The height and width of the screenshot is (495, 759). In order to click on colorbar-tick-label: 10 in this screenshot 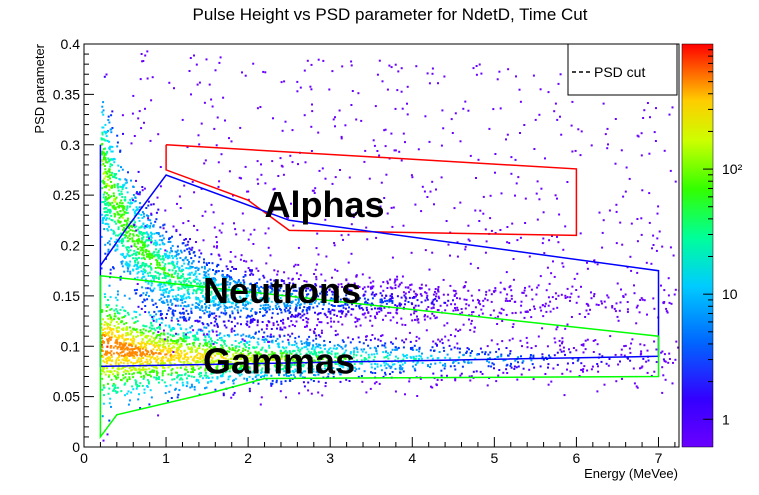, I will do `click(730, 294)`.